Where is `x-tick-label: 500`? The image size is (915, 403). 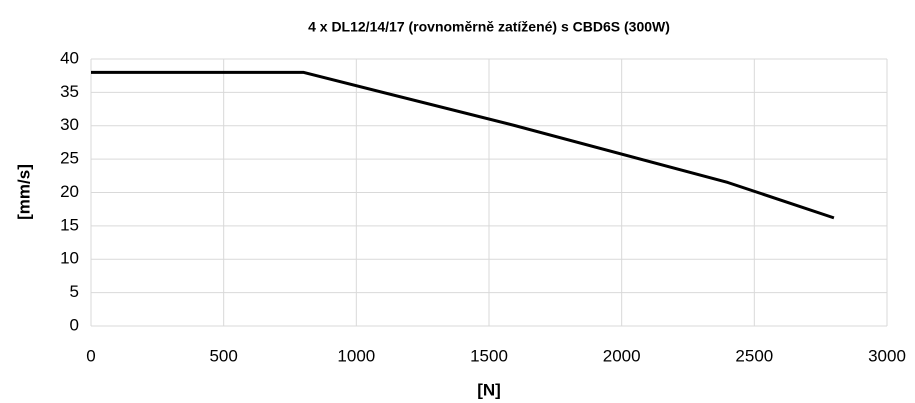 x-tick-label: 500 is located at coordinates (223, 355).